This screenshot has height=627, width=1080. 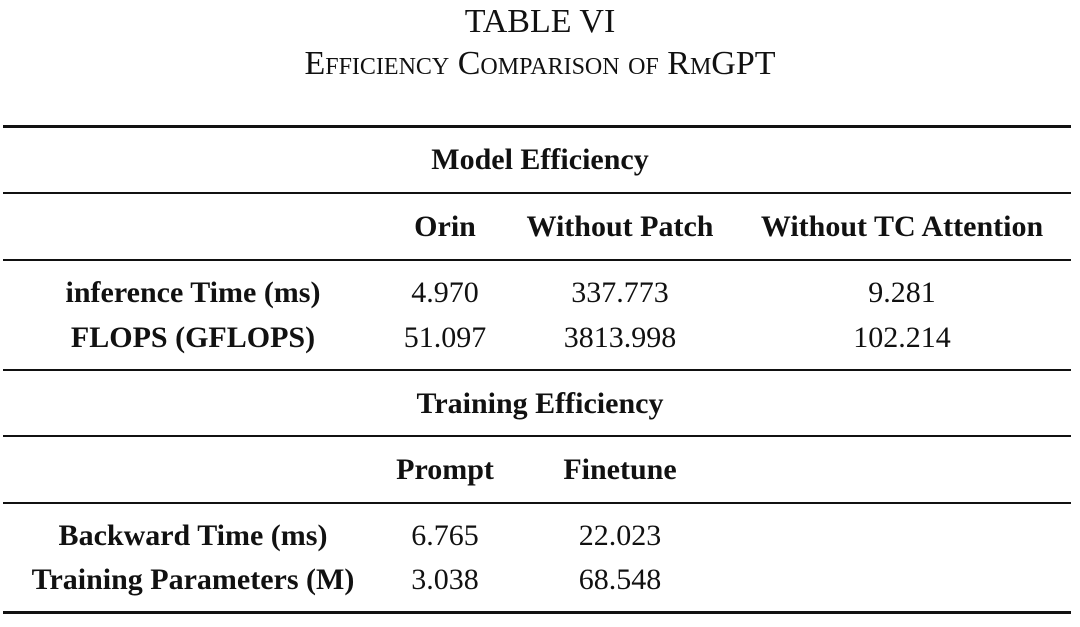 I want to click on cell: 6.765, so click(x=445, y=535).